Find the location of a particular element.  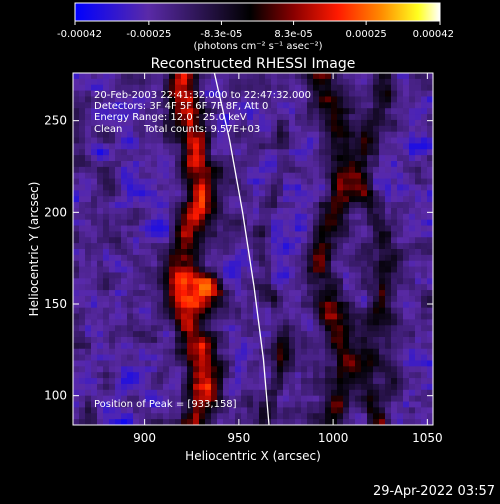

y-tick-label: 100 is located at coordinates (55, 396).